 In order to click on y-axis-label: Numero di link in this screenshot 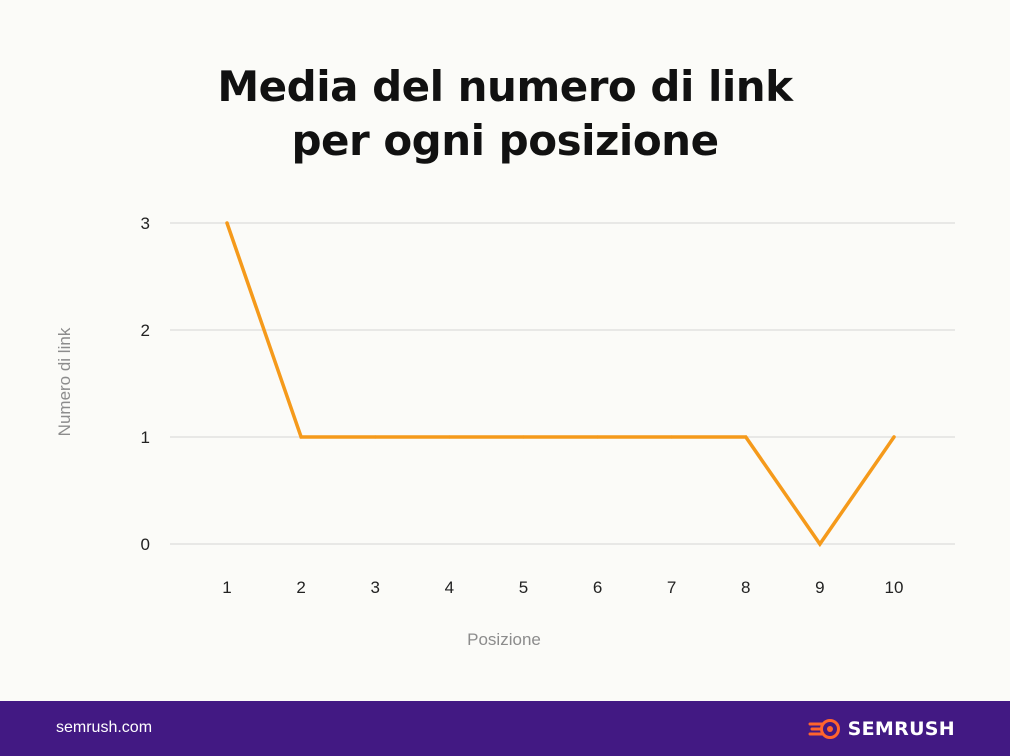, I will do `click(64, 381)`.